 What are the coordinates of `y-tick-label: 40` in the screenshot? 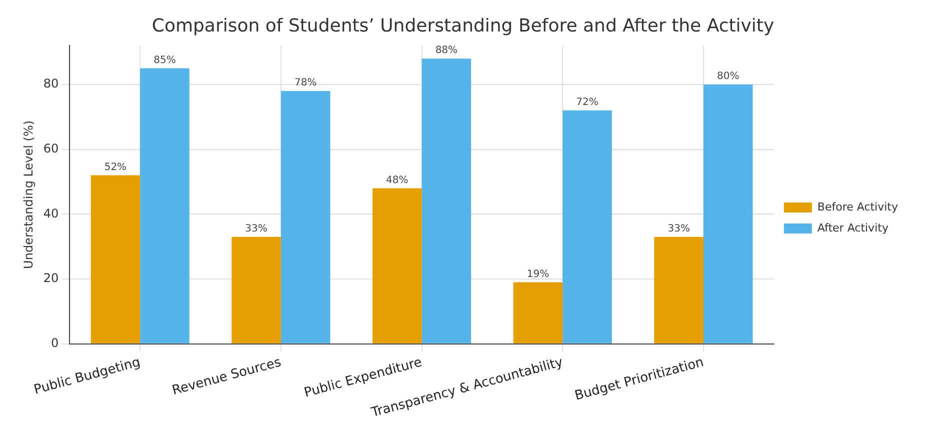 It's located at (51, 213).